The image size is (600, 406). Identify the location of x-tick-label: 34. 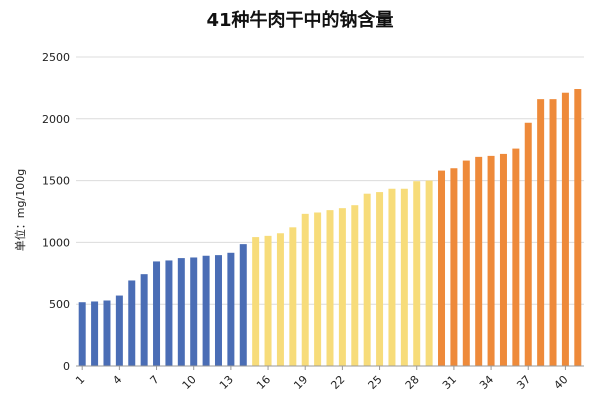
(486, 382).